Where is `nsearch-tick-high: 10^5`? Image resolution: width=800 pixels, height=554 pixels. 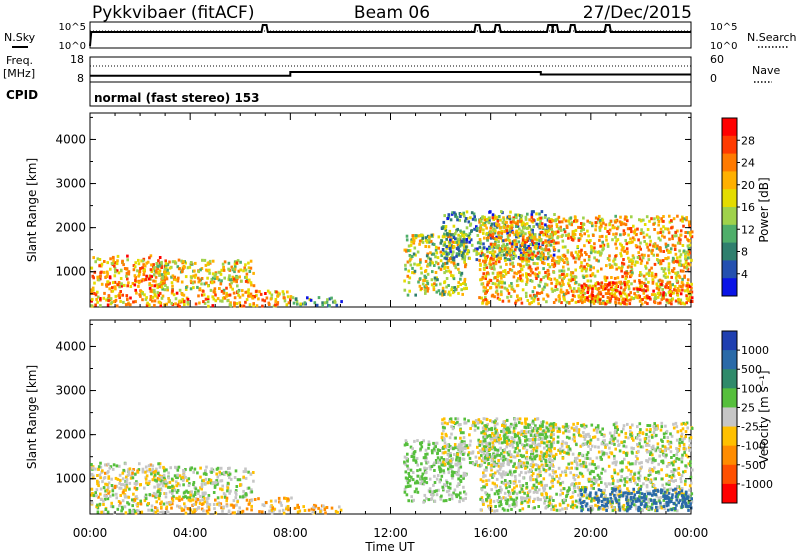
nsearch-tick-high: 10^5 is located at coordinates (723, 27).